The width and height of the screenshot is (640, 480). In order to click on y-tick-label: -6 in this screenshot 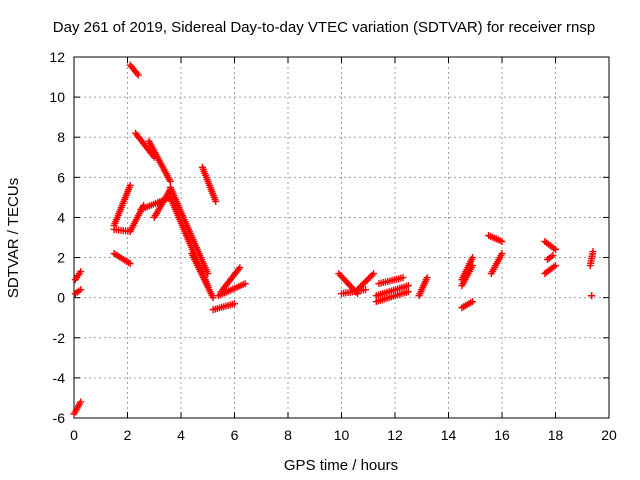, I will do `click(59, 418)`.